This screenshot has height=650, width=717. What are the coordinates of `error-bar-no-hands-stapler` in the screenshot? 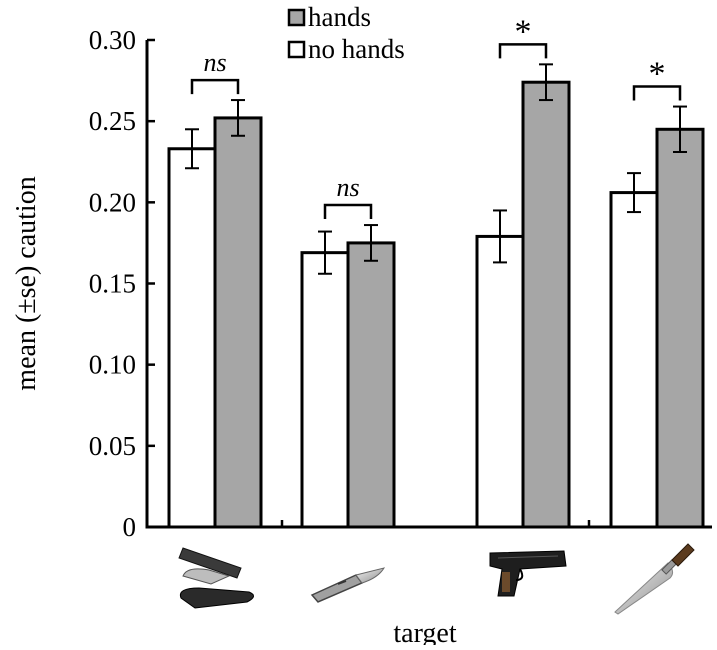 It's located at (192, 149).